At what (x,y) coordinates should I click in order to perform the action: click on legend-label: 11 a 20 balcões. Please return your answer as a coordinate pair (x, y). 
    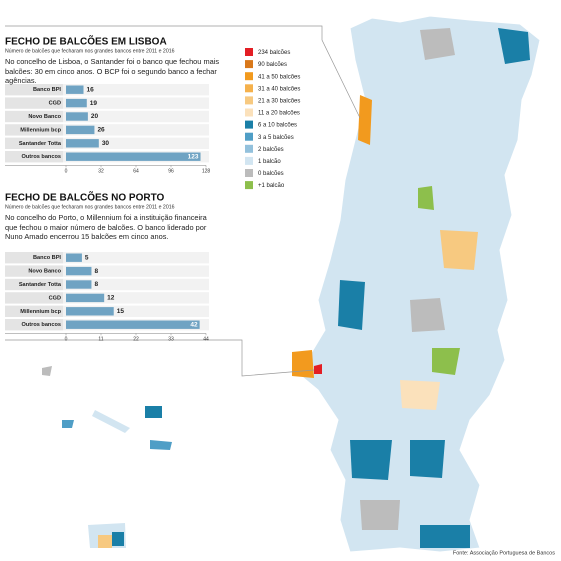
    Looking at the image, I should click on (279, 114).